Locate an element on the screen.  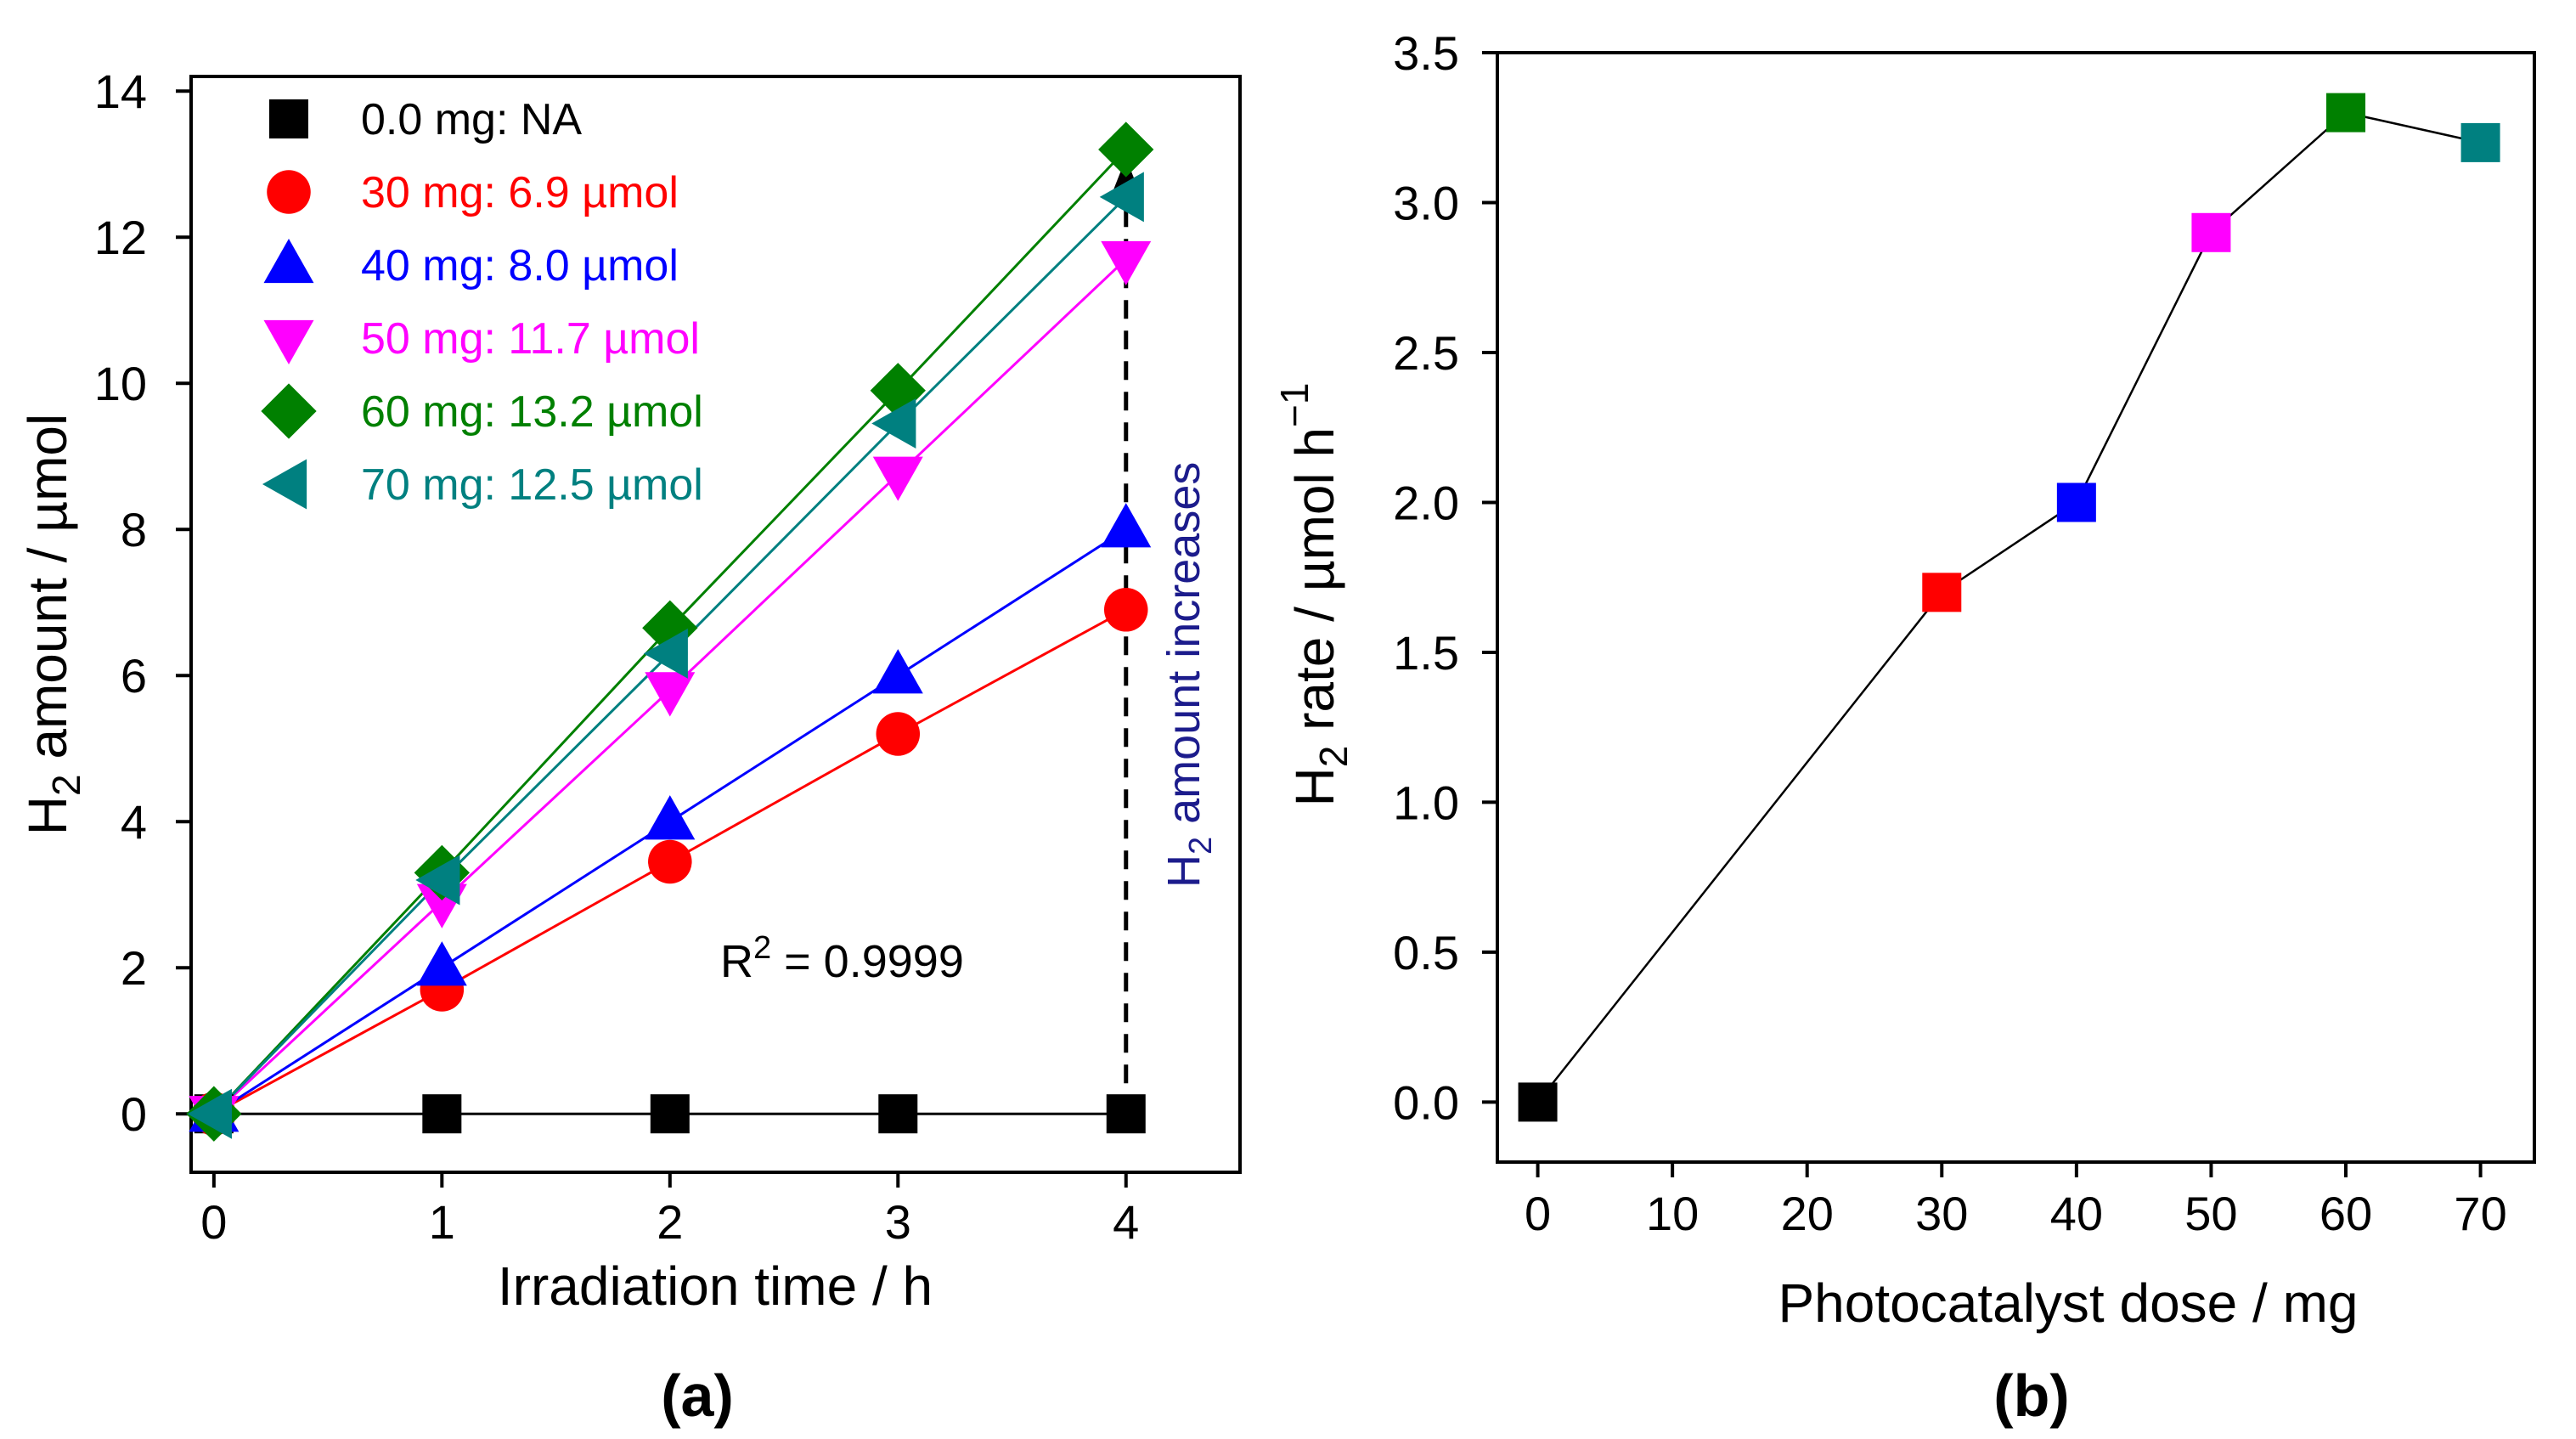
panel-b-x-ticks: 0 10 20 30 40 50 60 70 is located at coordinates (2016, 1201).